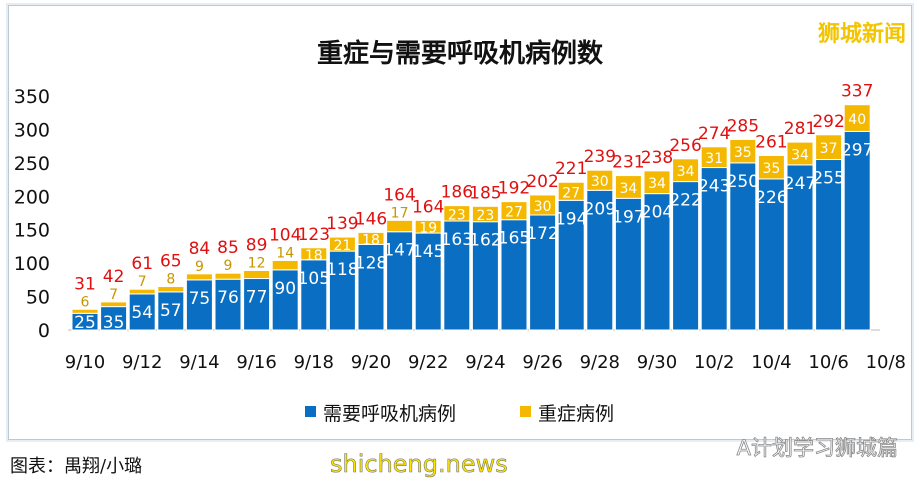  Describe the element at coordinates (457, 240) in the screenshot. I see `bar-value-label: 163` at that location.